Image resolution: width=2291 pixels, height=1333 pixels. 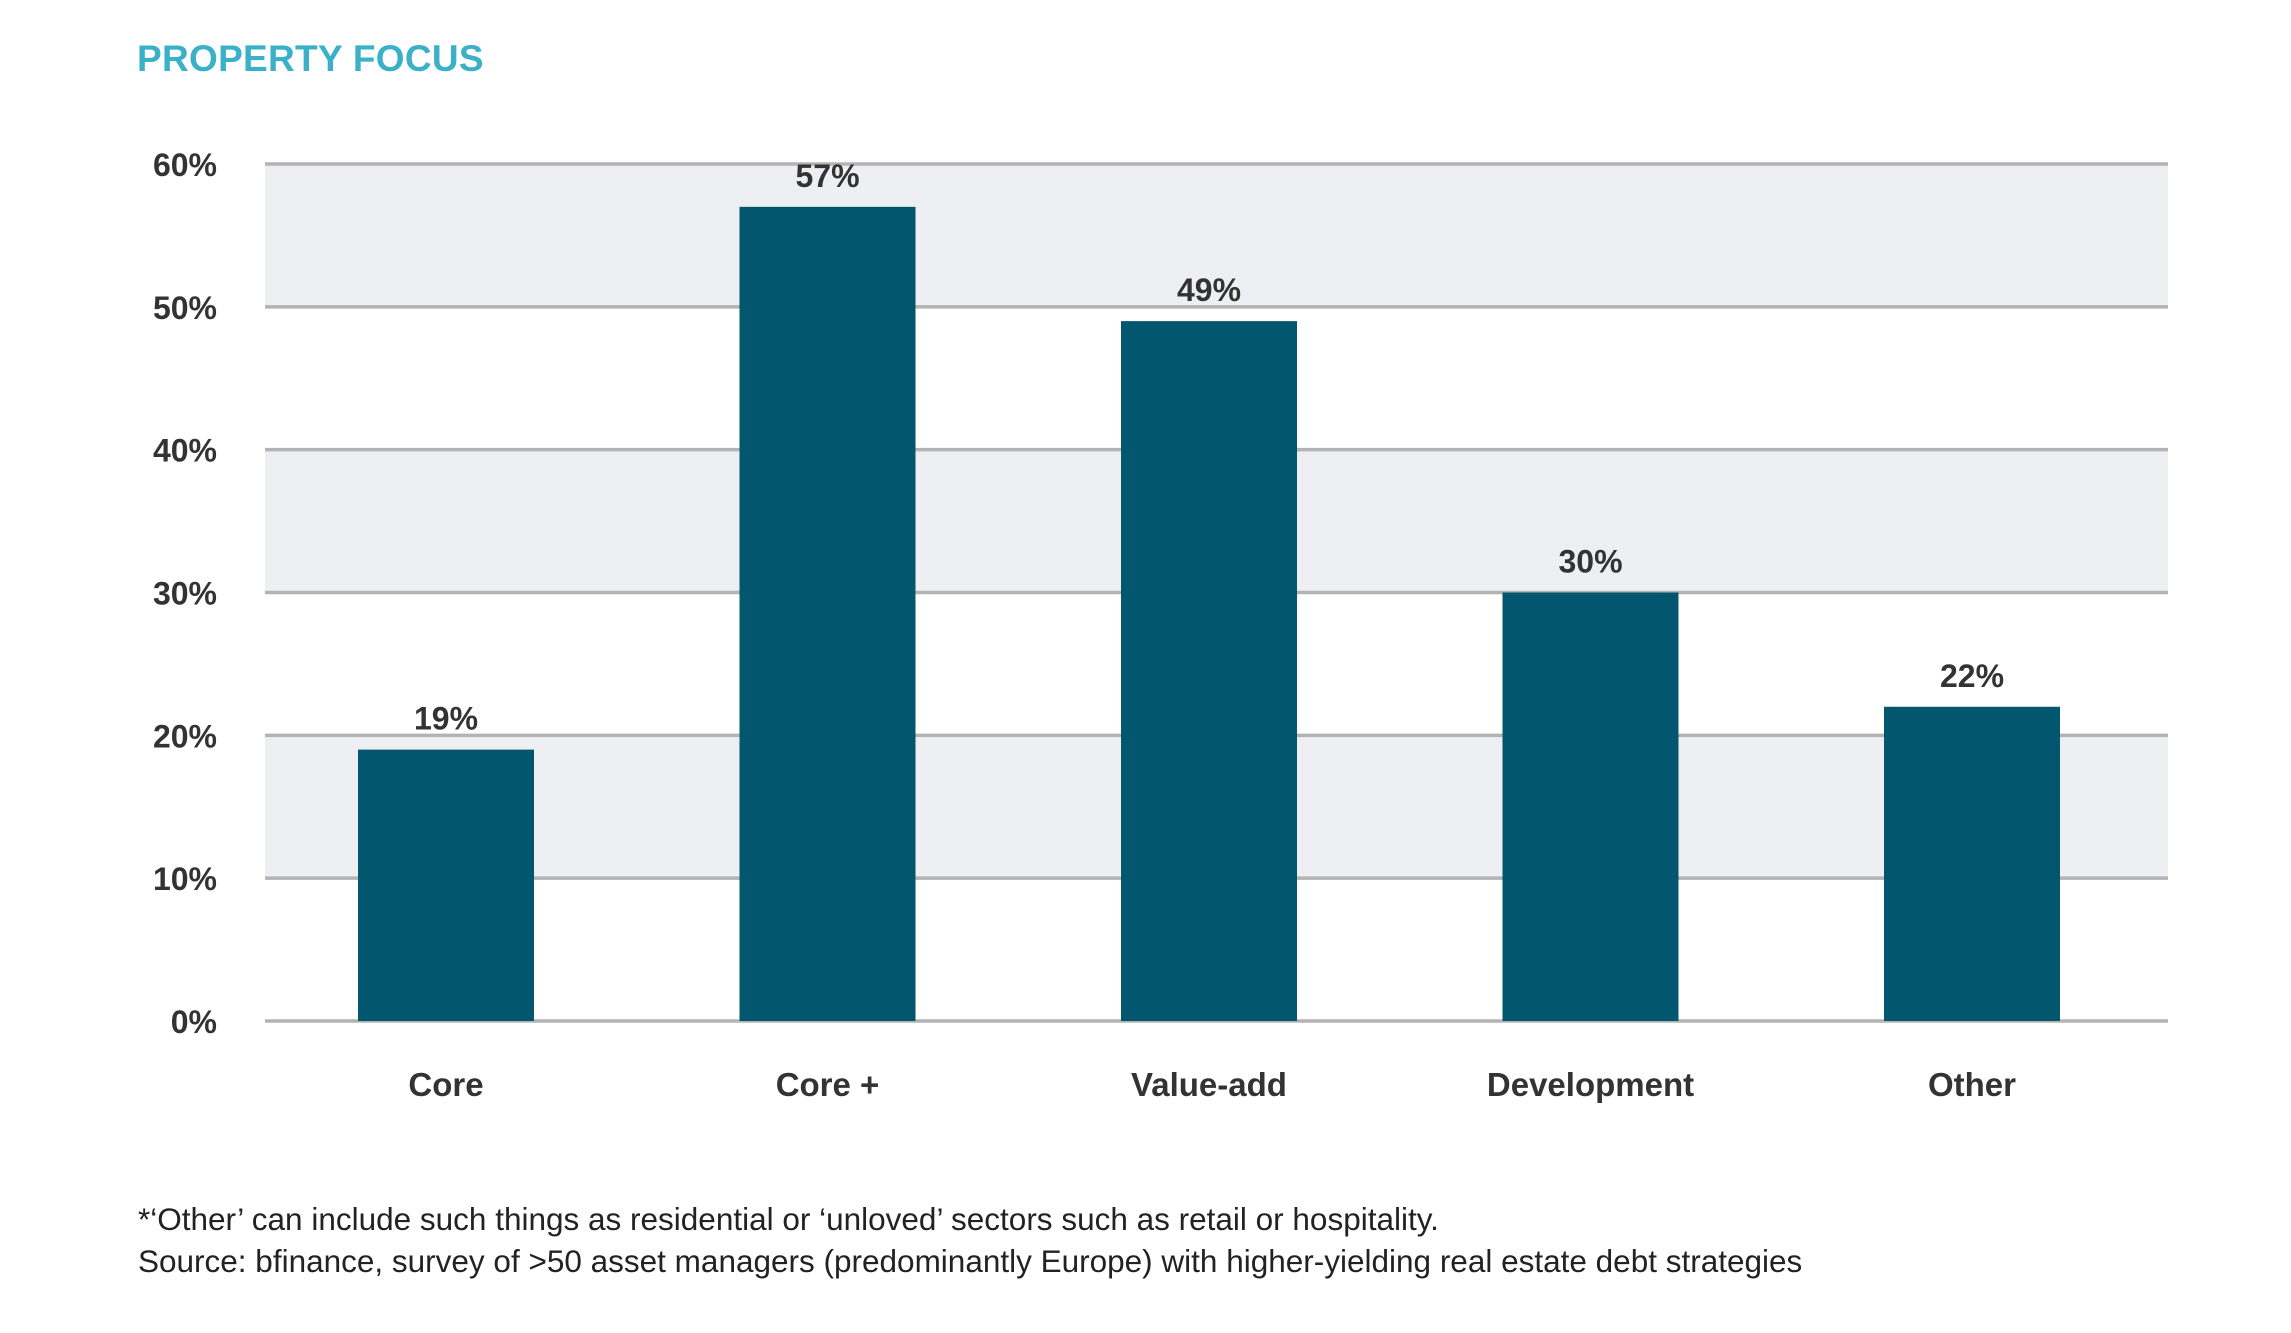 I want to click on value-label: 30%, so click(x=1590, y=562).